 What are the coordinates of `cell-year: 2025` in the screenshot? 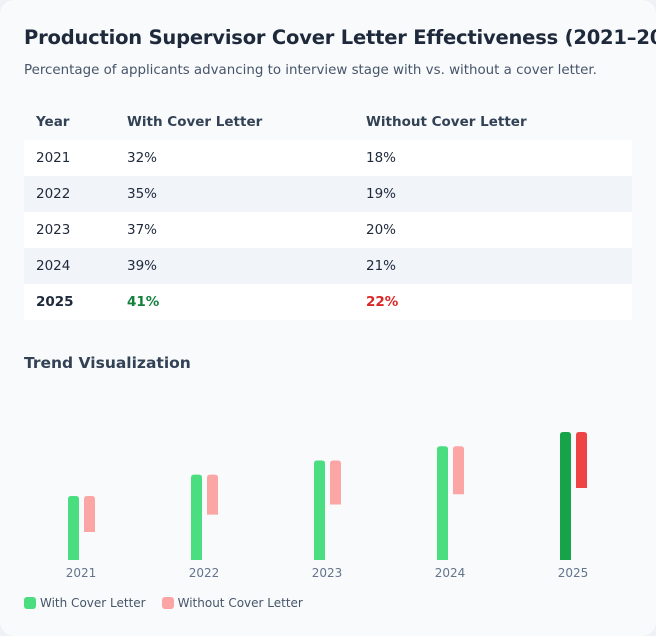 It's located at (69, 302).